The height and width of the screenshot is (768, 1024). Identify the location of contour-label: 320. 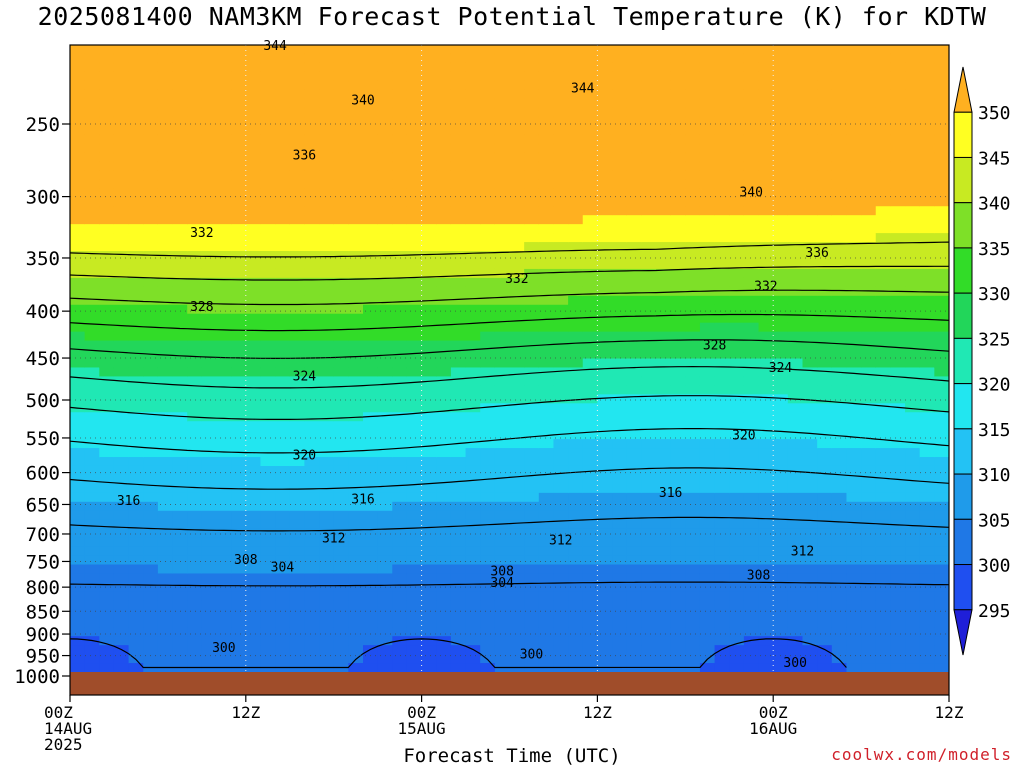
(743, 435).